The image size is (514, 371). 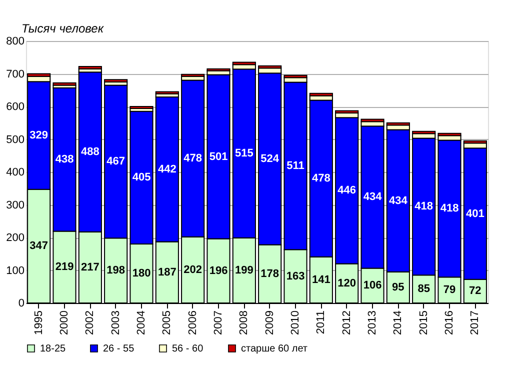 What do you see at coordinates (167, 169) in the screenshot?
I see `data-label: 442` at bounding box center [167, 169].